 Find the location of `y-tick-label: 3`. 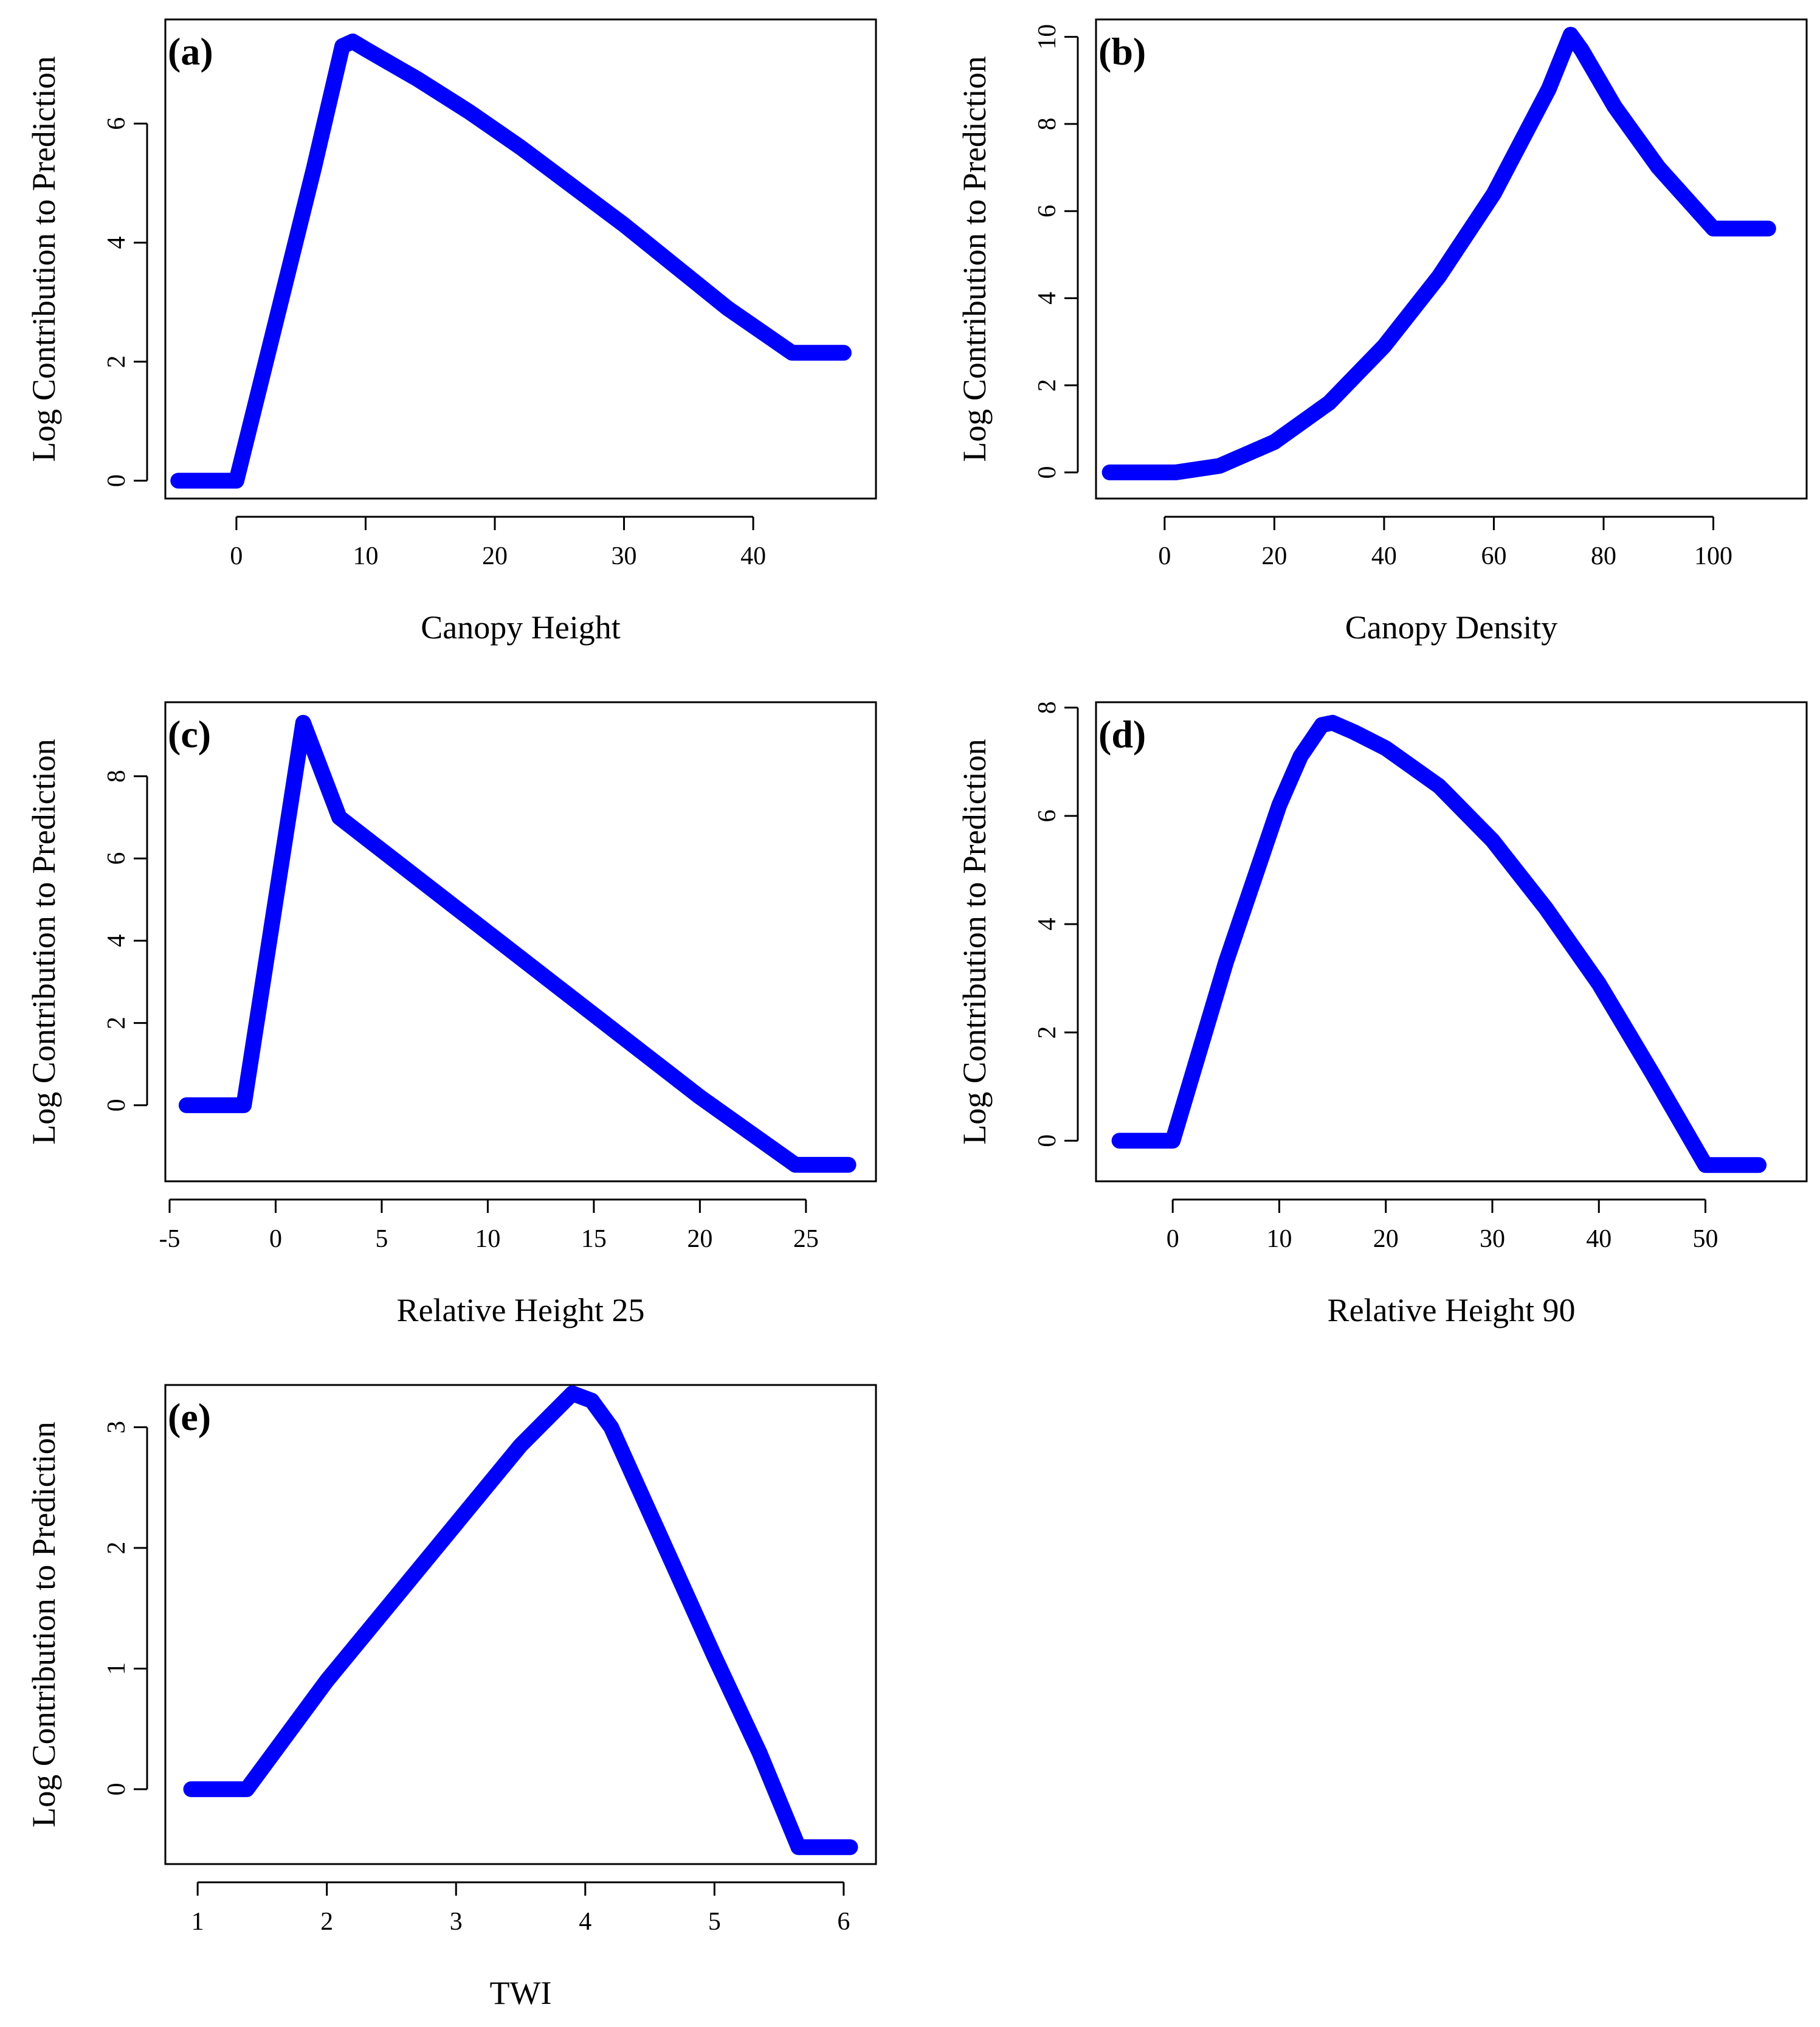

y-tick-label: 3 is located at coordinates (117, 1427).